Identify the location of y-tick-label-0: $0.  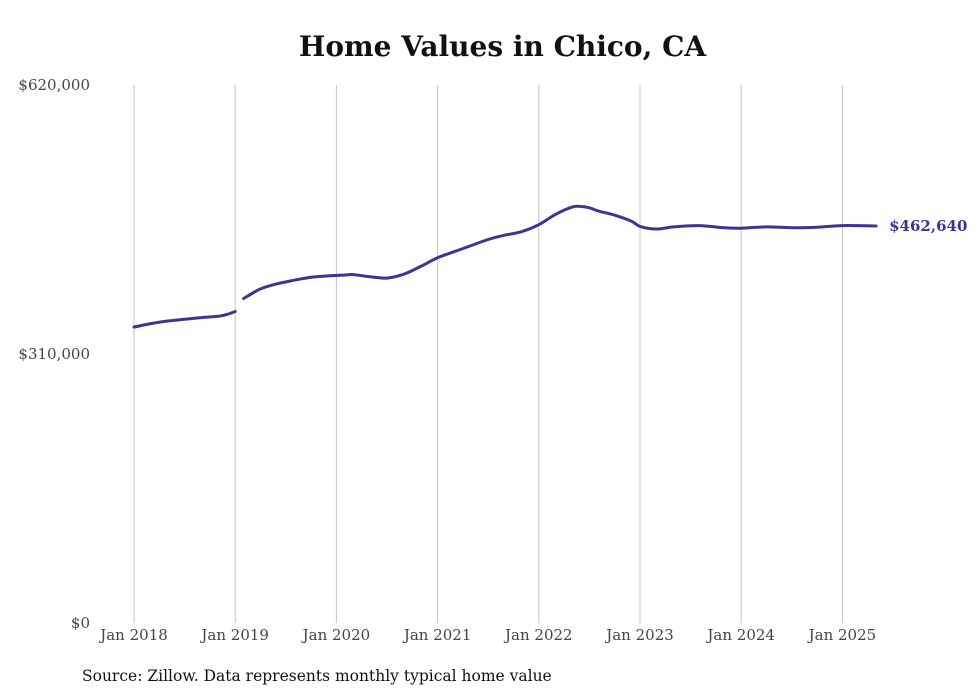
(80, 623).